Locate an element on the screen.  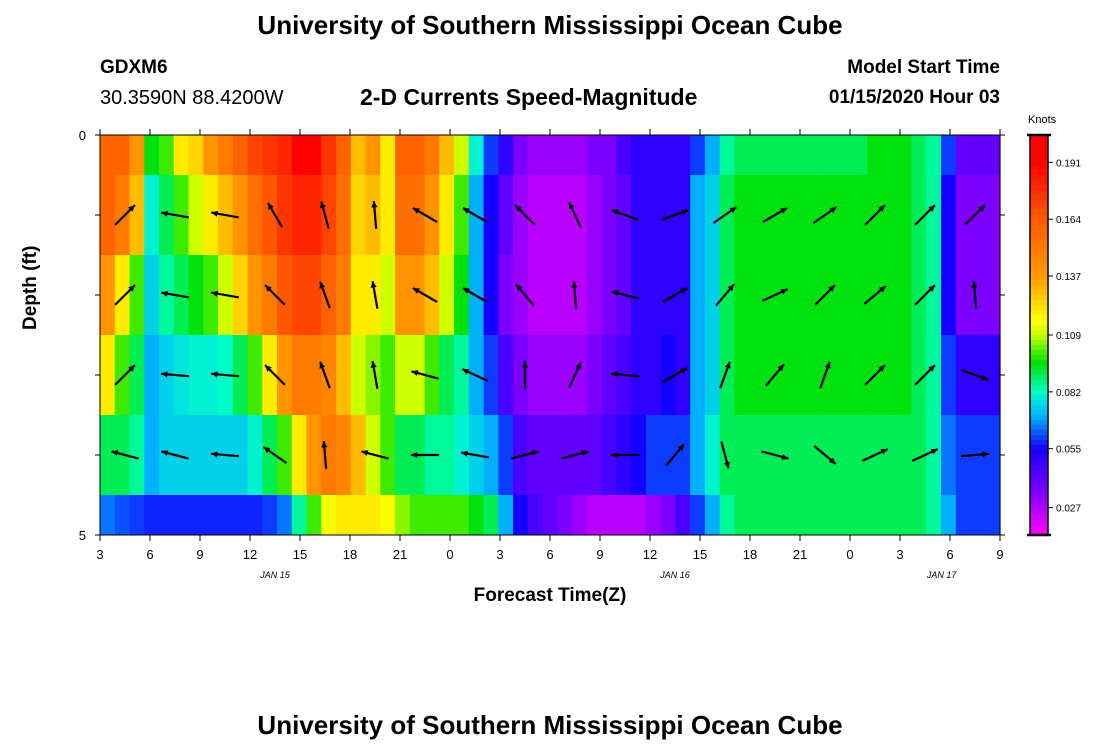
x-tick-label: 6 is located at coordinates (549, 554).